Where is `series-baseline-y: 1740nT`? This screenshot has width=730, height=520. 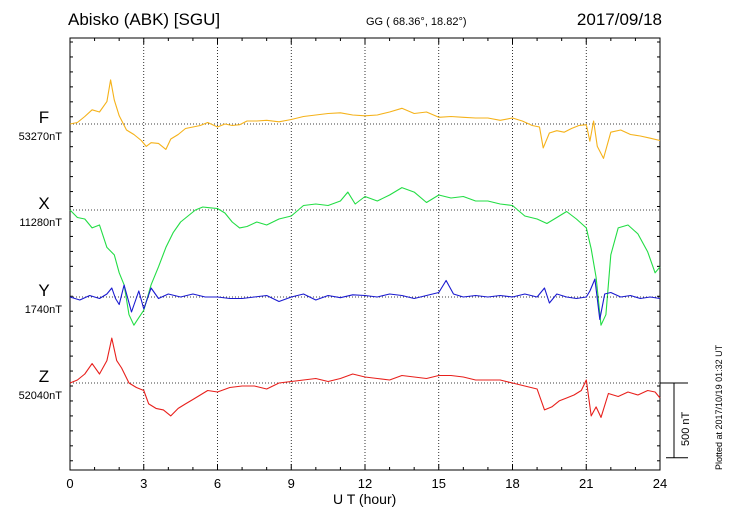
series-baseline-y: 1740nT is located at coordinates (43, 310).